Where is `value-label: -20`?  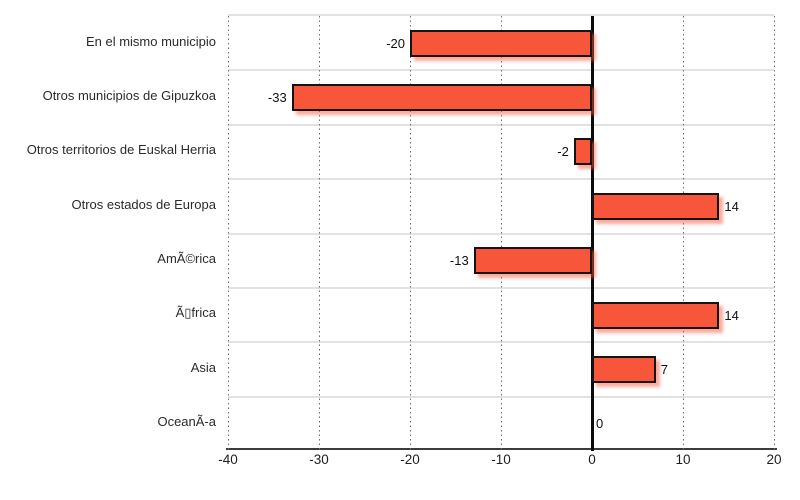
value-label: -20 is located at coordinates (395, 43).